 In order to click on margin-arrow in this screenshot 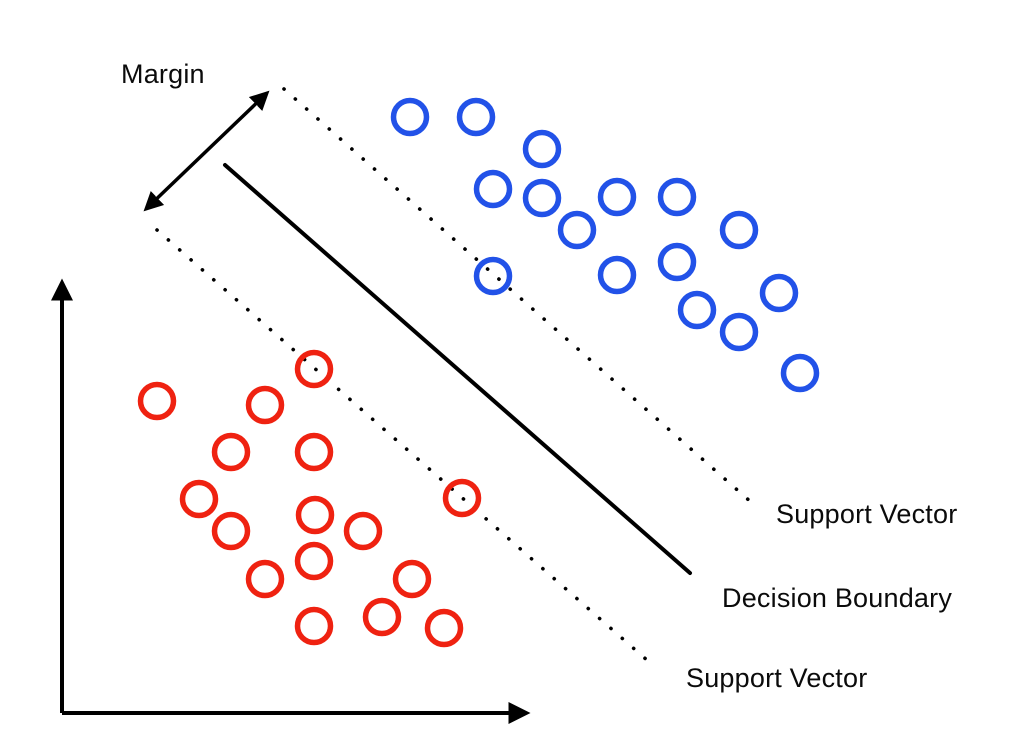, I will do `click(206, 151)`.